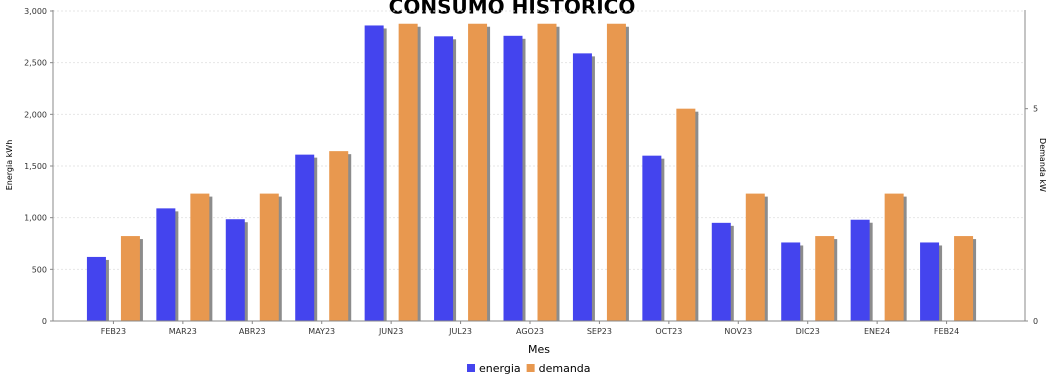 The width and height of the screenshot is (1049, 378). What do you see at coordinates (539, 349) in the screenshot?
I see `x-axis-label: Mes` at bounding box center [539, 349].